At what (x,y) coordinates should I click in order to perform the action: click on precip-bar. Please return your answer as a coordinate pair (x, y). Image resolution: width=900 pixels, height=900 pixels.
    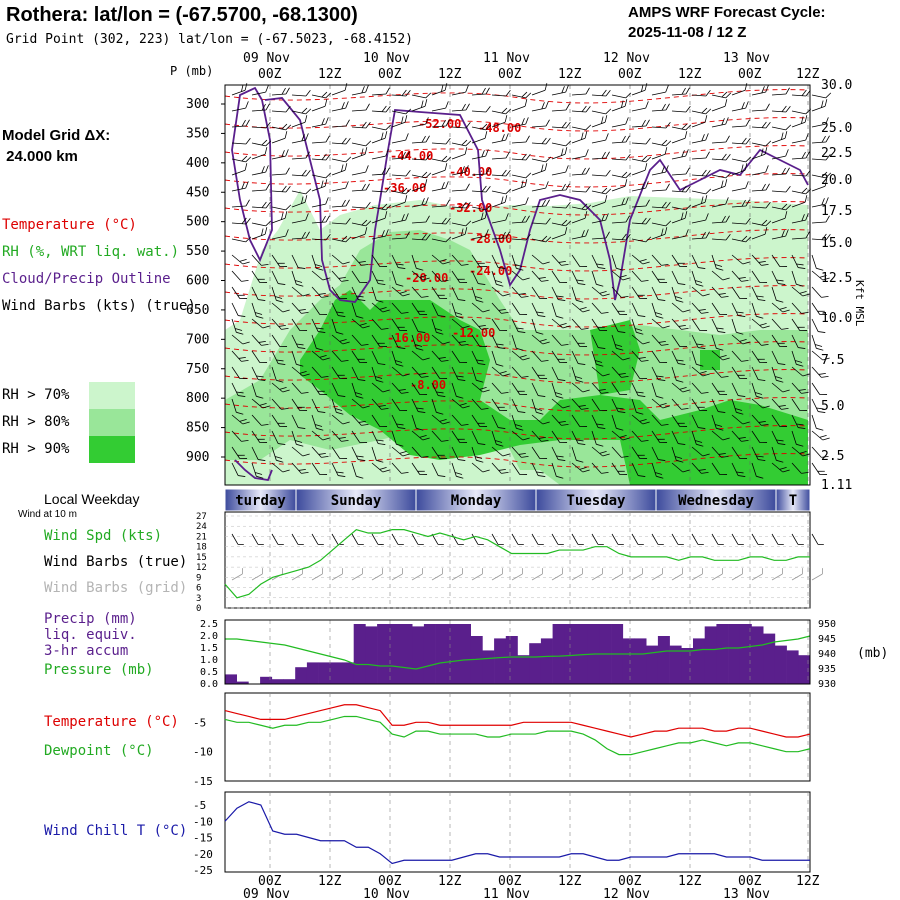
    Looking at the image, I should click on (488, 667).